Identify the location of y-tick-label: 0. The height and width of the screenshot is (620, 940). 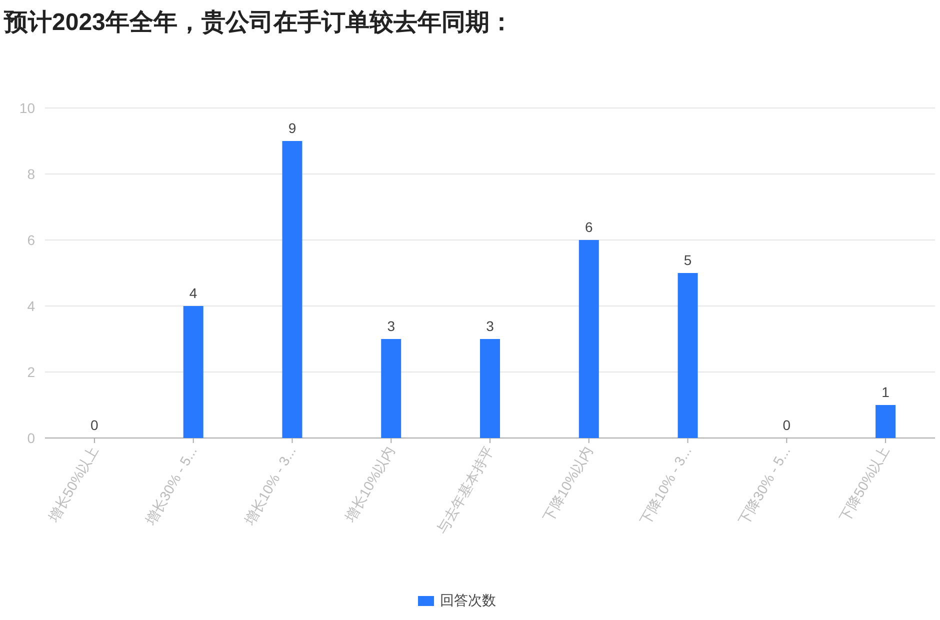
(31, 438).